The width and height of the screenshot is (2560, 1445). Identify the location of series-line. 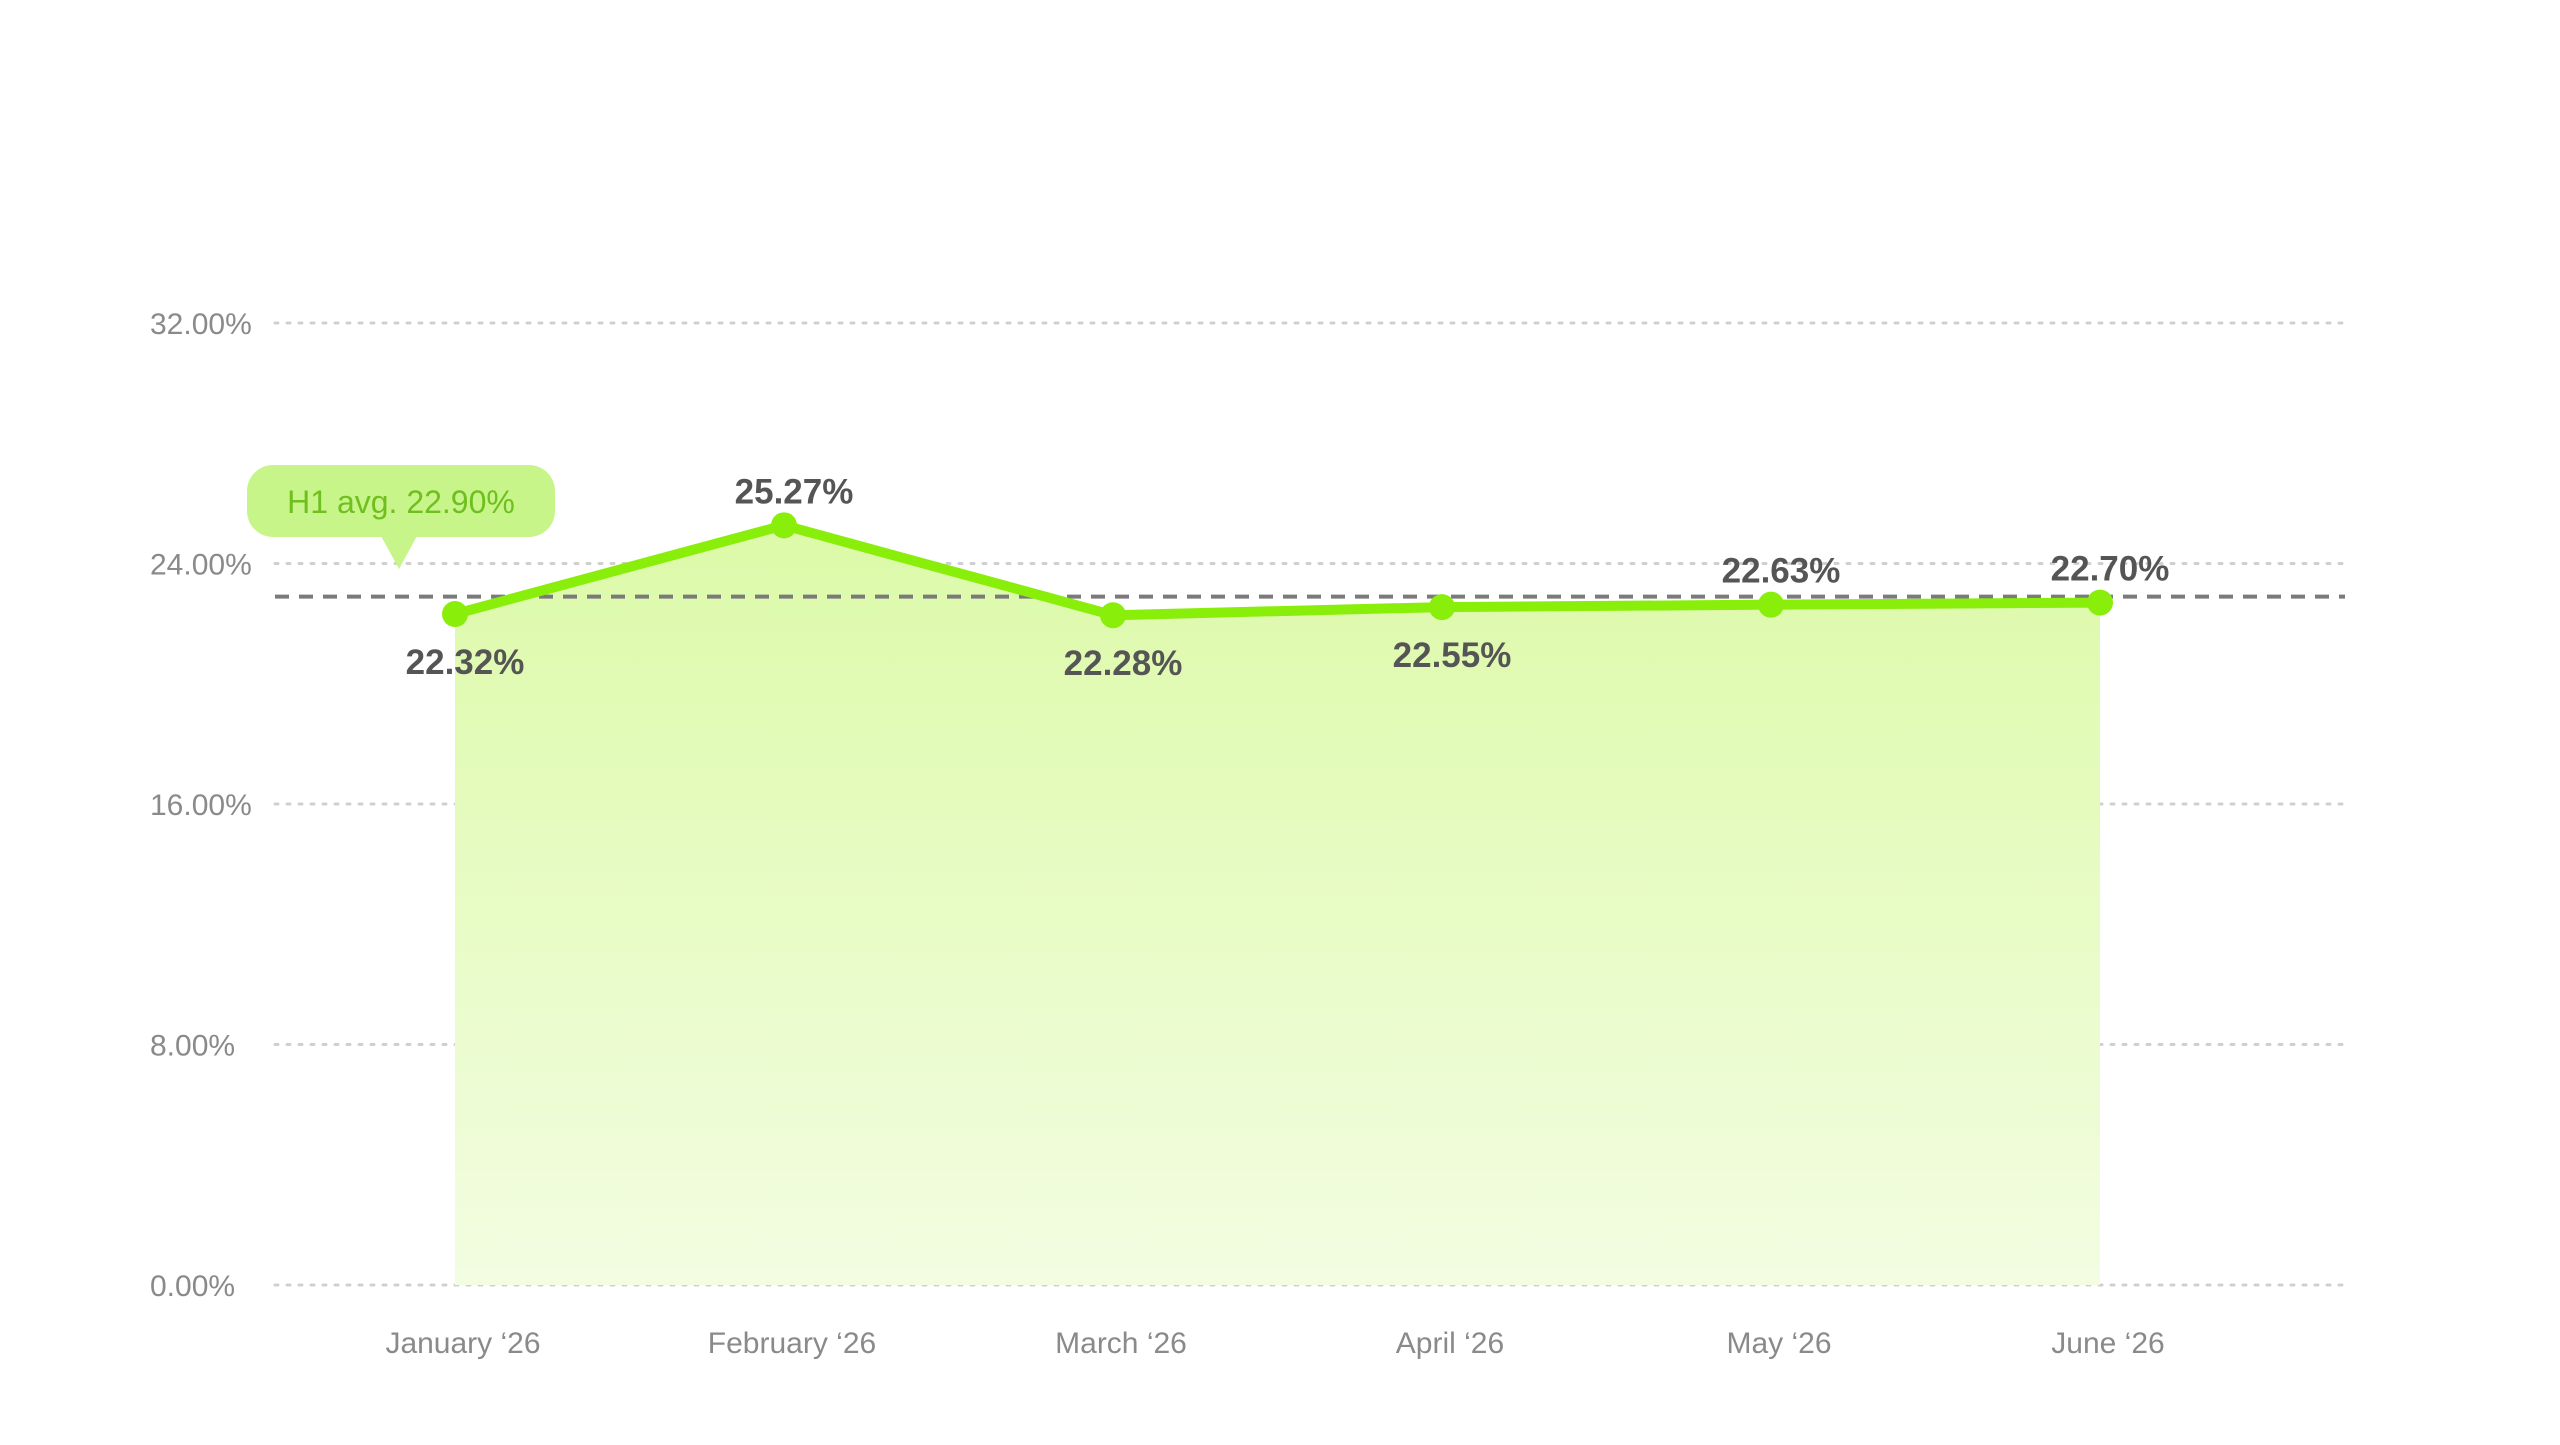
(1277, 570).